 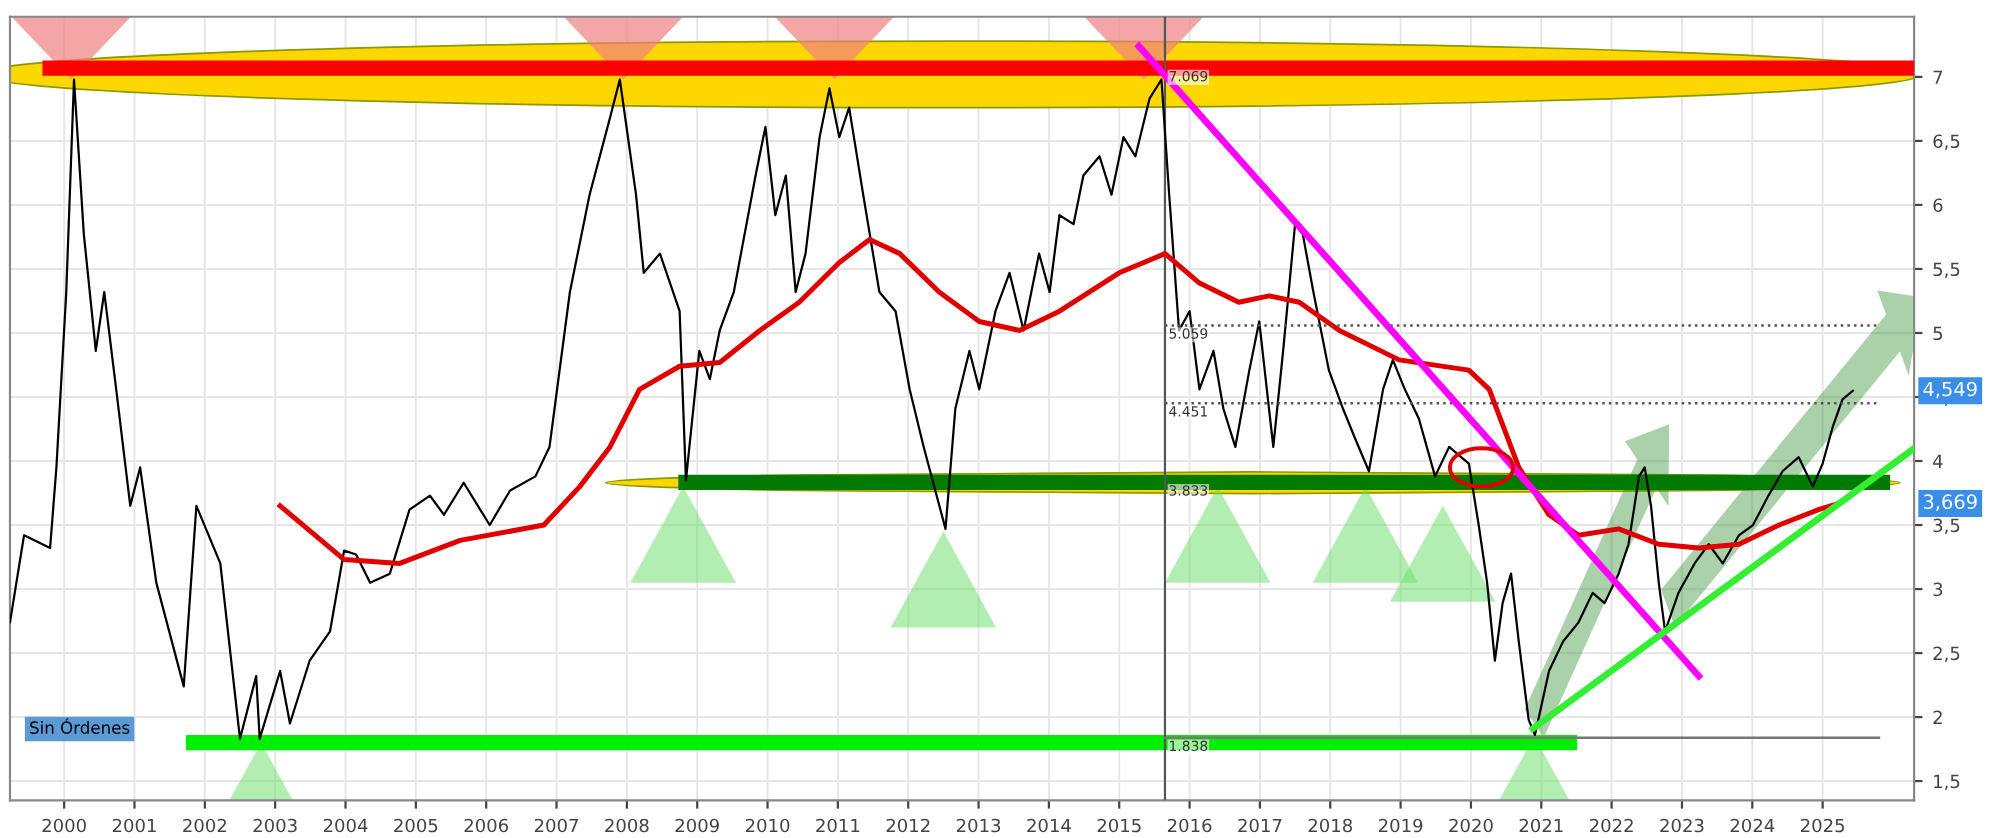 What do you see at coordinates (978, 825) in the screenshot?
I see `x-tick-label: 2013` at bounding box center [978, 825].